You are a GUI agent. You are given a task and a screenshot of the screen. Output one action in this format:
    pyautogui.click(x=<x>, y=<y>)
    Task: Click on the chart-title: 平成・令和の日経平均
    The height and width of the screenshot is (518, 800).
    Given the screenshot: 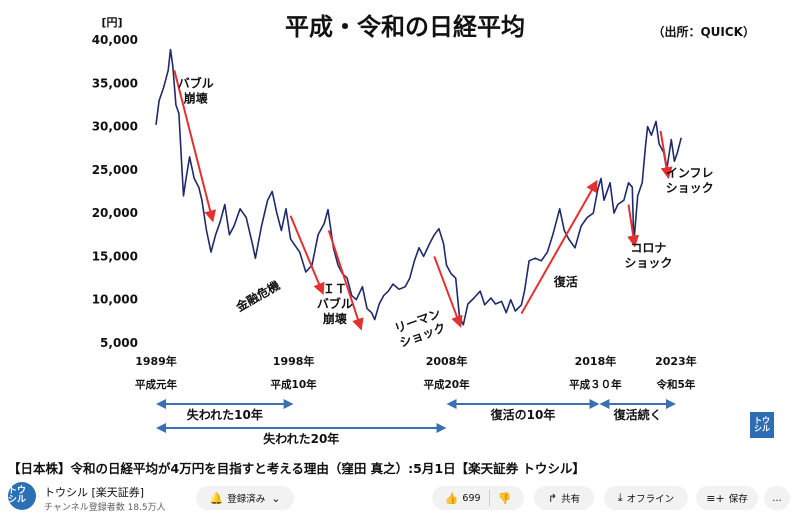 What is the action you would take?
    pyautogui.click(x=405, y=27)
    